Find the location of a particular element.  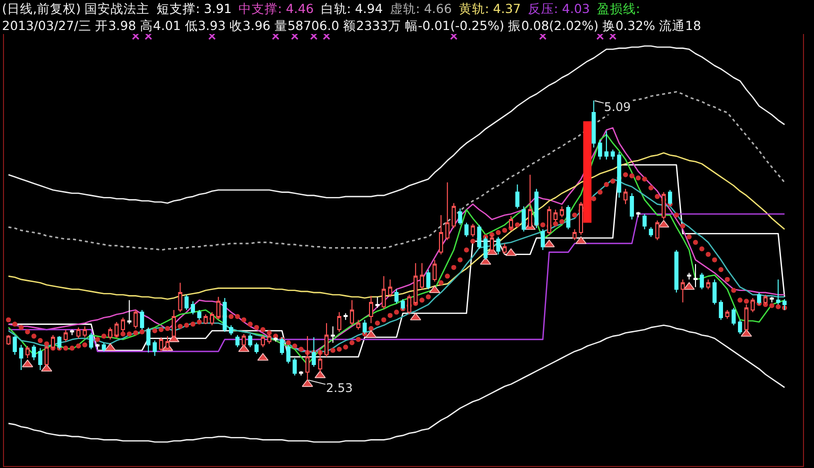

text: 中支撑: 4.46 is located at coordinates (276, 8).